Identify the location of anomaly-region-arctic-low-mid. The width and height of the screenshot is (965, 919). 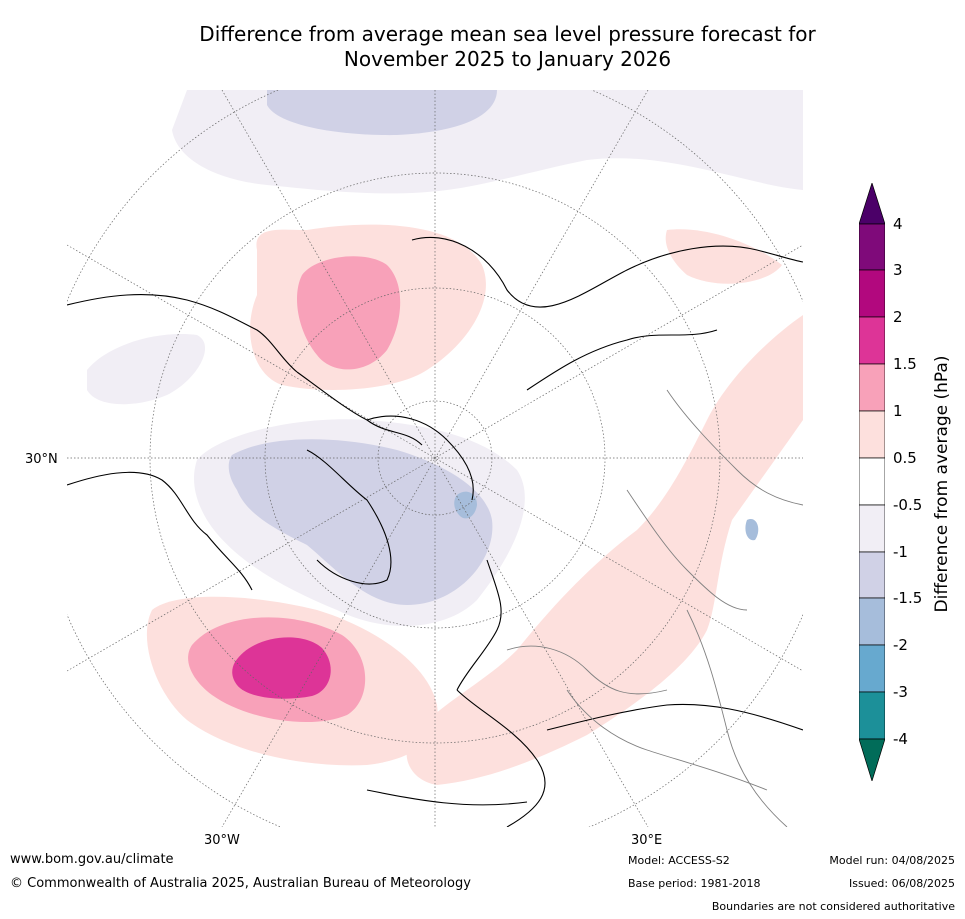
(360, 522).